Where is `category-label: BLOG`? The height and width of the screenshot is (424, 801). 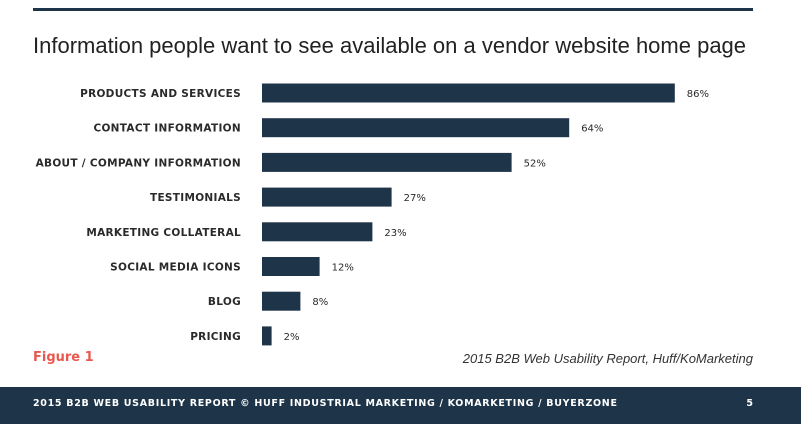 category-label: BLOG is located at coordinates (224, 302).